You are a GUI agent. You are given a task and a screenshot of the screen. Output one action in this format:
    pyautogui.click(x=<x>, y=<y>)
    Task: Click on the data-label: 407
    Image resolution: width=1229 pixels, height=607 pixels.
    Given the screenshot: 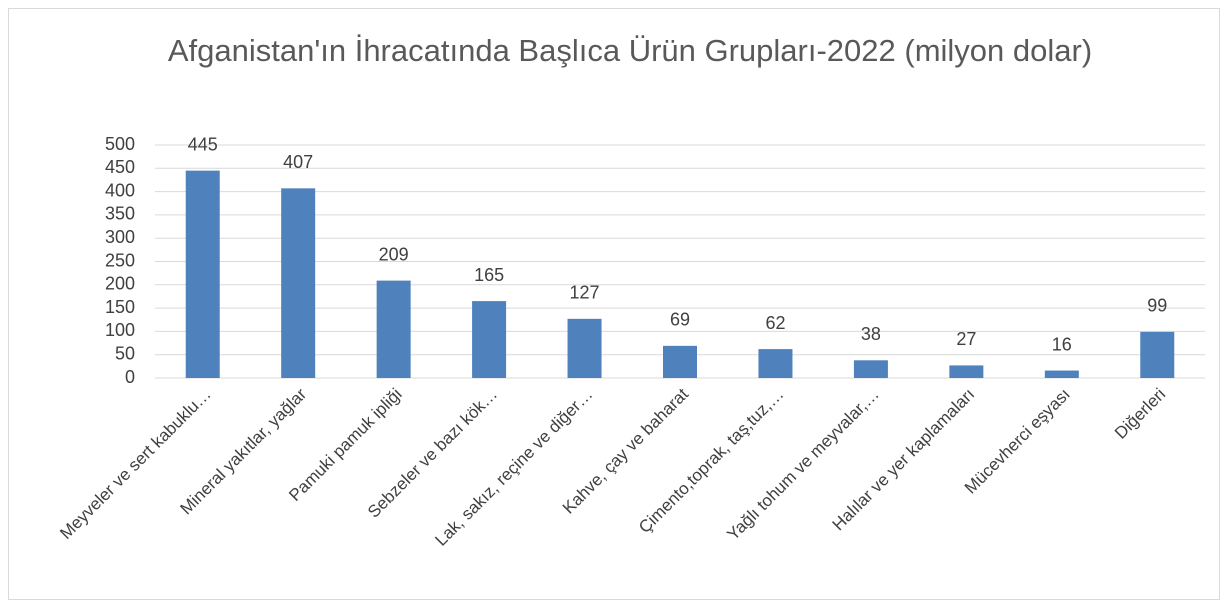 What is the action you would take?
    pyautogui.click(x=298, y=162)
    